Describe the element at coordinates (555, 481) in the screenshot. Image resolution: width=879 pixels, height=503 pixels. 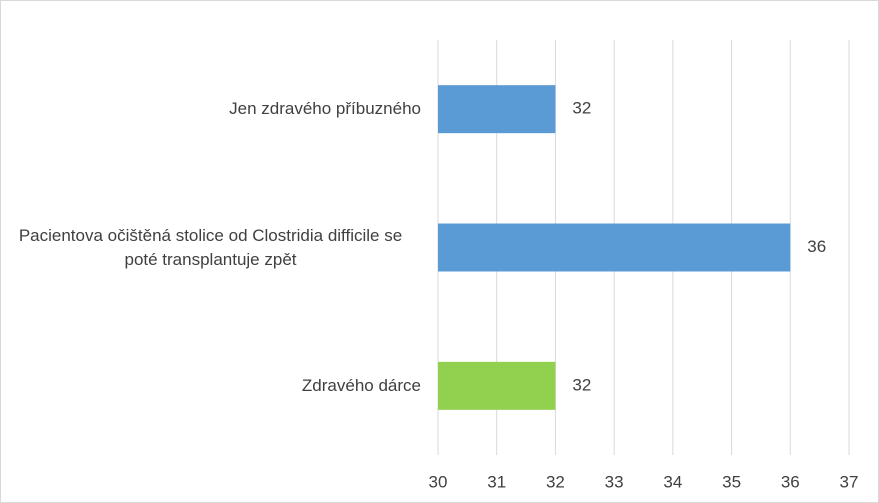
I see `x-tick-label: 32` at that location.